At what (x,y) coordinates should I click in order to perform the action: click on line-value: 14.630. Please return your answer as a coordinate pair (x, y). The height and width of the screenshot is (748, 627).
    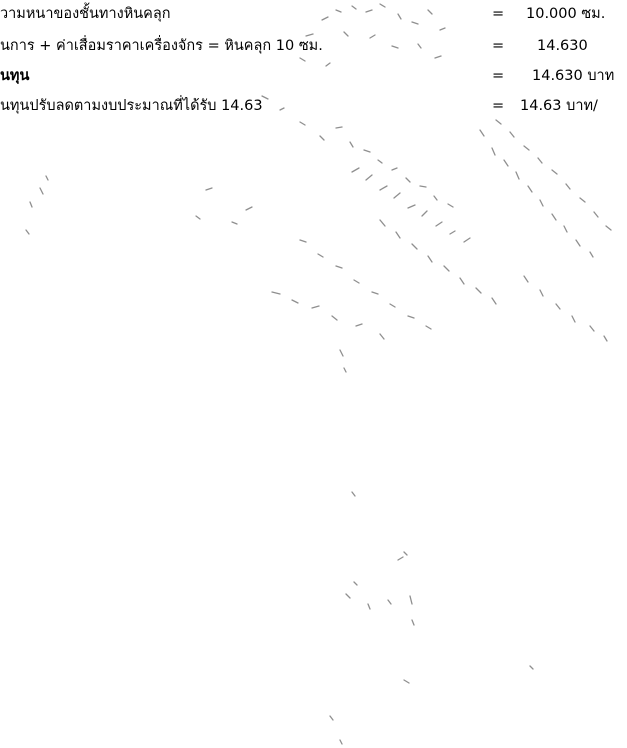
    Looking at the image, I should click on (562, 46).